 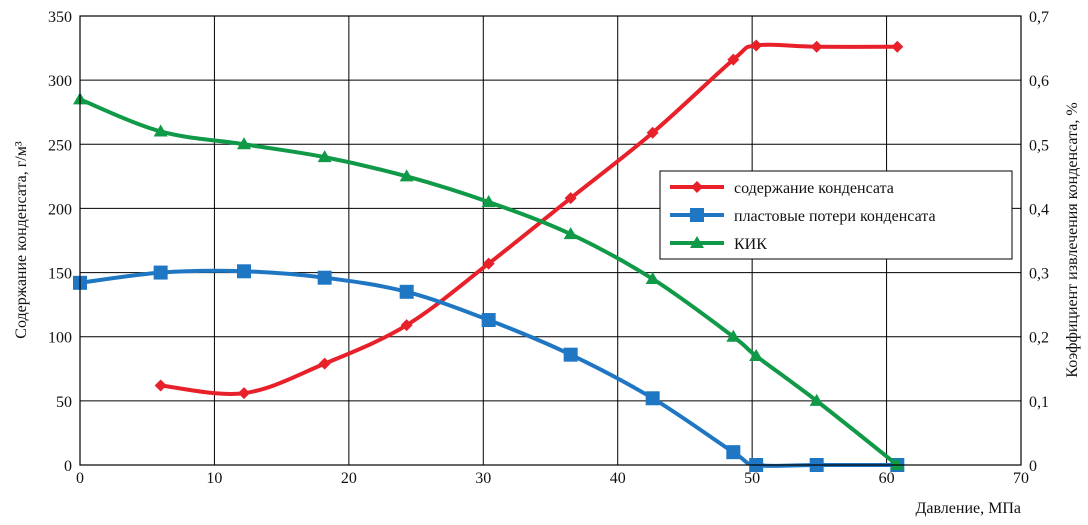 I want to click on x-tick-label: 20, so click(x=349, y=478).